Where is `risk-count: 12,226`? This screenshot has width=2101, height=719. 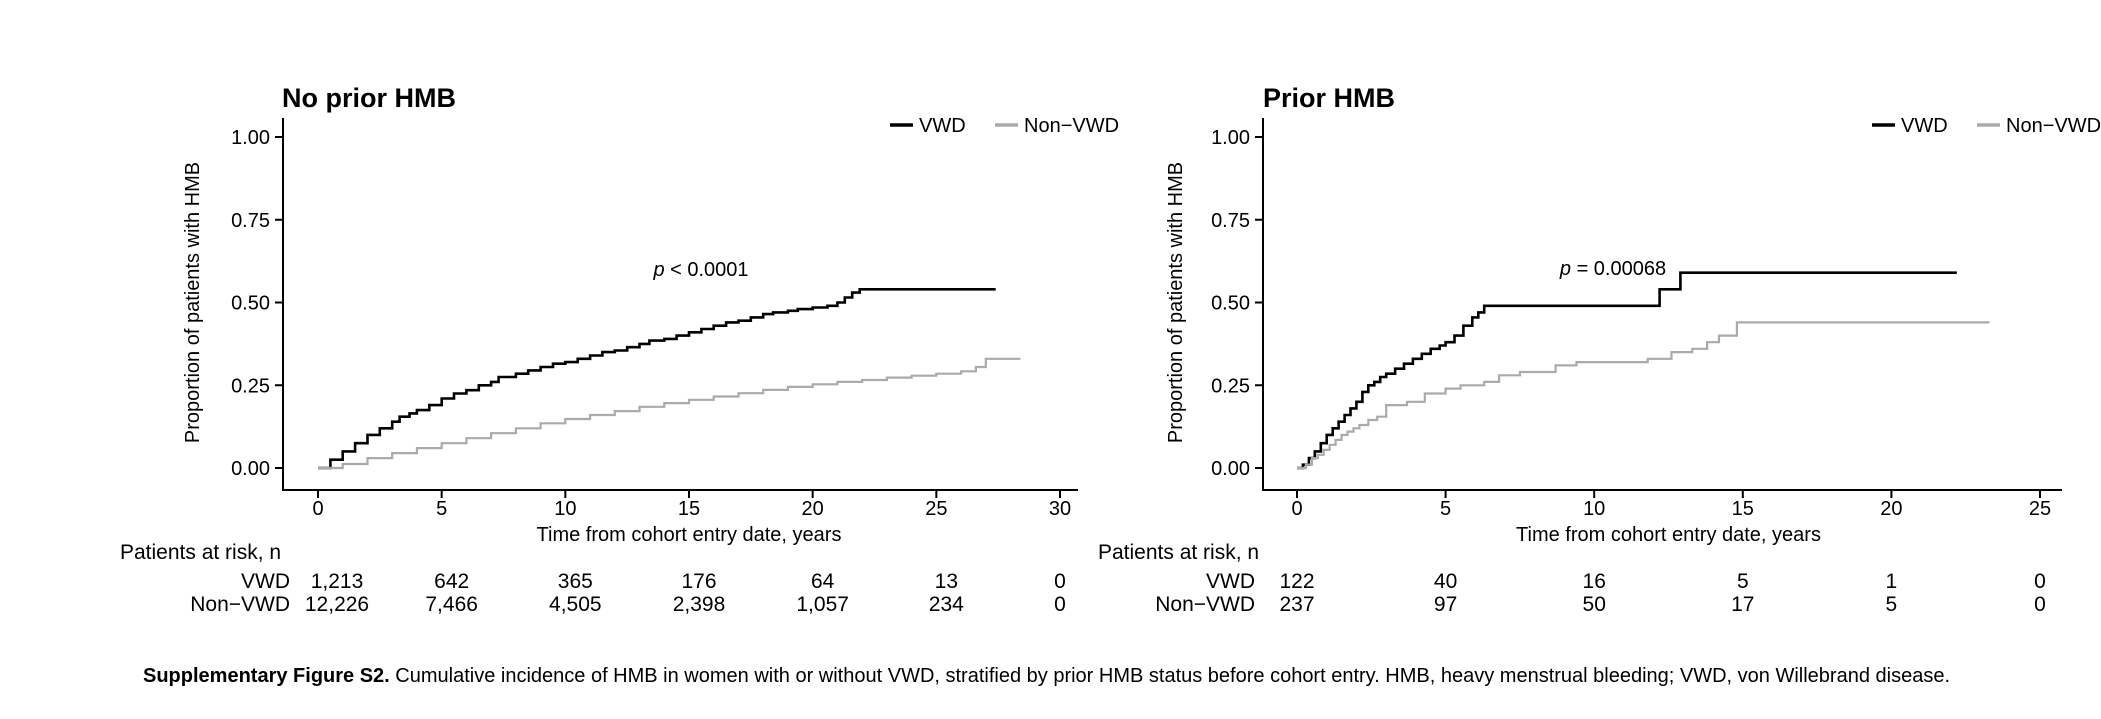 risk-count: 12,226 is located at coordinates (337, 604).